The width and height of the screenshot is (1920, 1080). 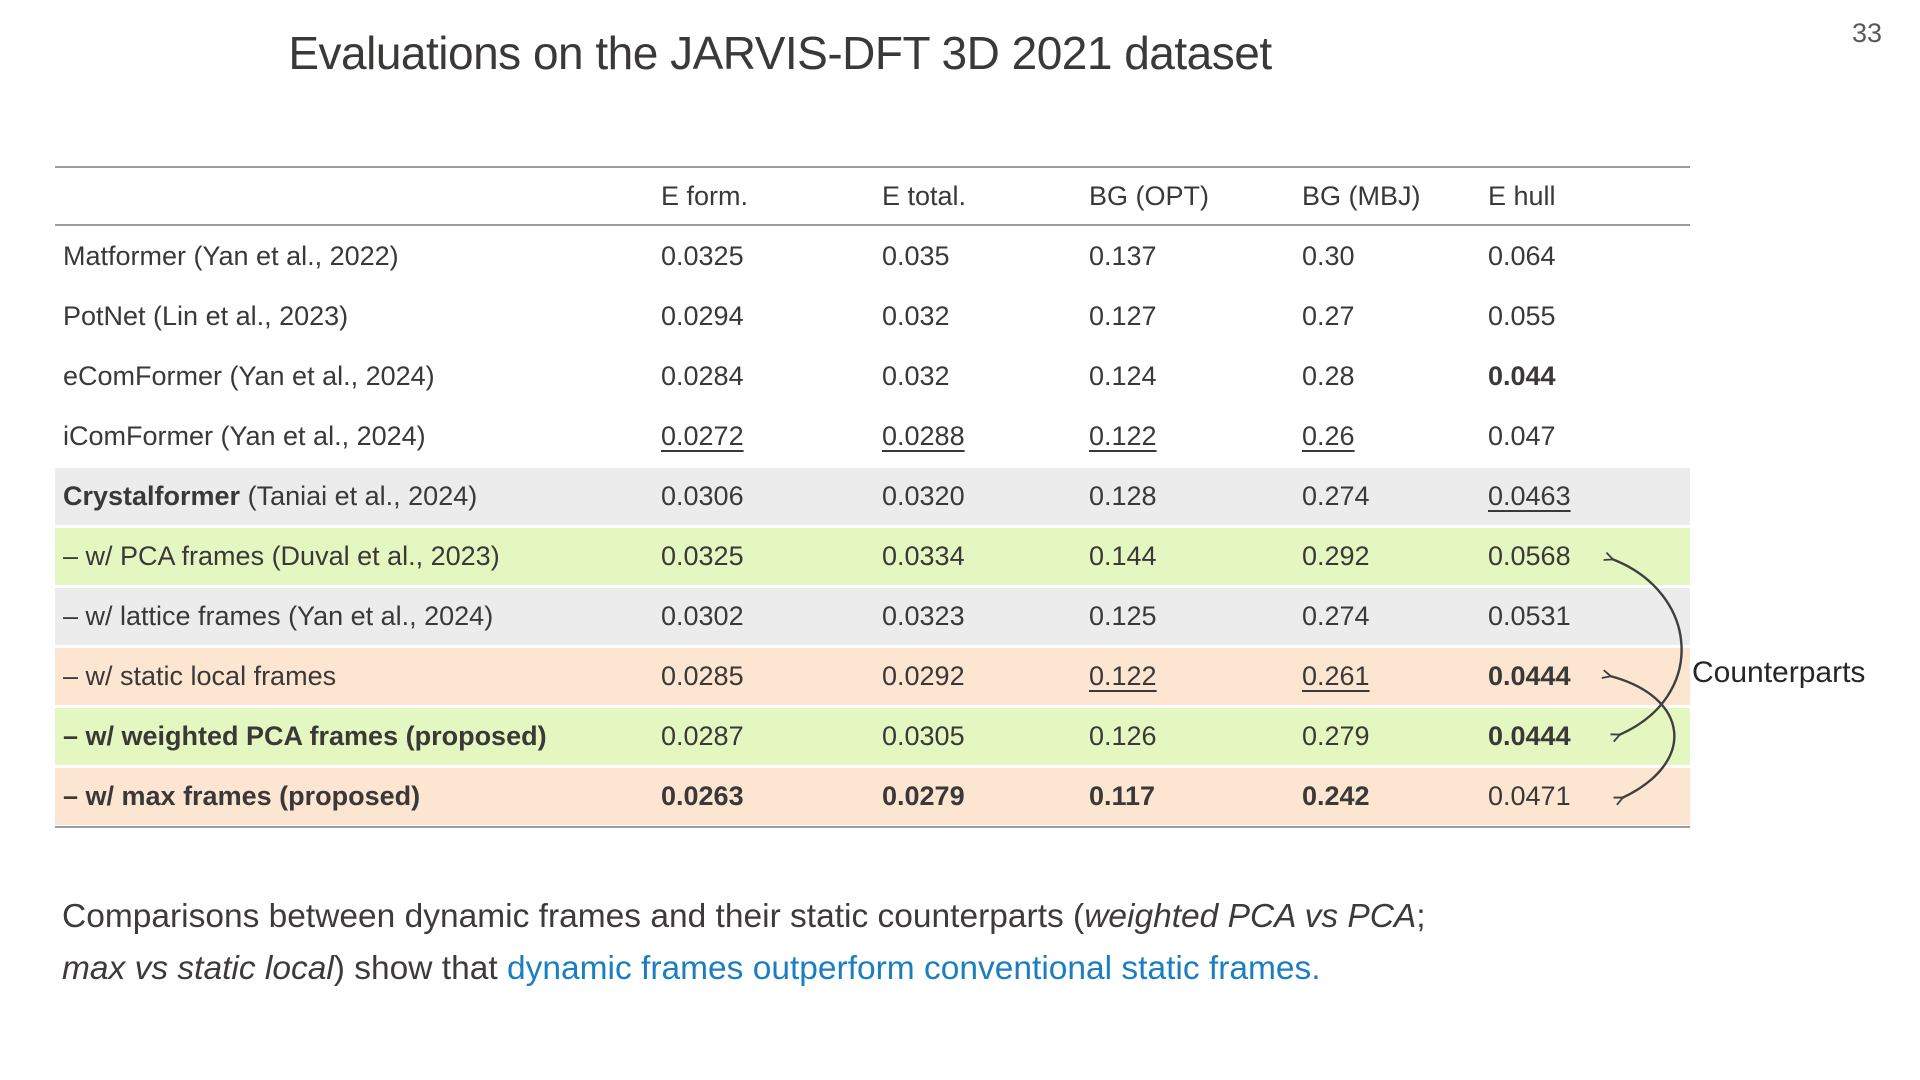 I want to click on metric-value: 0.122, so click(x=1123, y=675).